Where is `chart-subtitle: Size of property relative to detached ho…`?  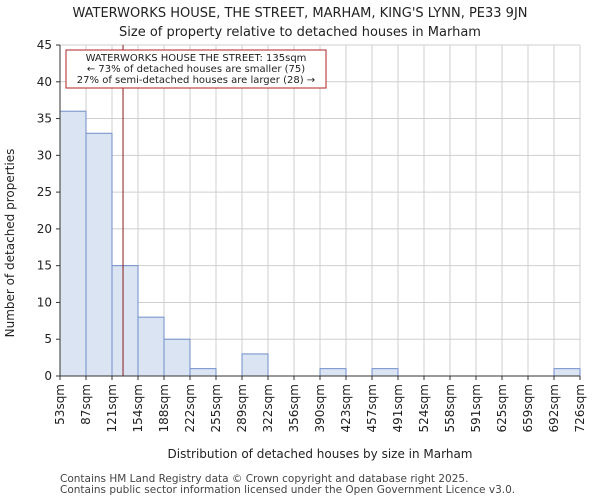 chart-subtitle: Size of property relative to detached ho… is located at coordinates (300, 32).